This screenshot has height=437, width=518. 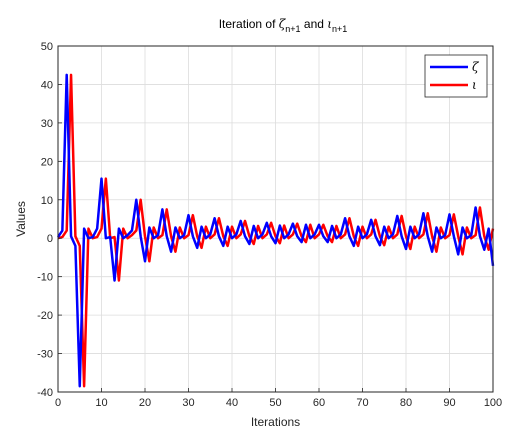 I want to click on y-tick-label: 30, so click(x=47, y=124).